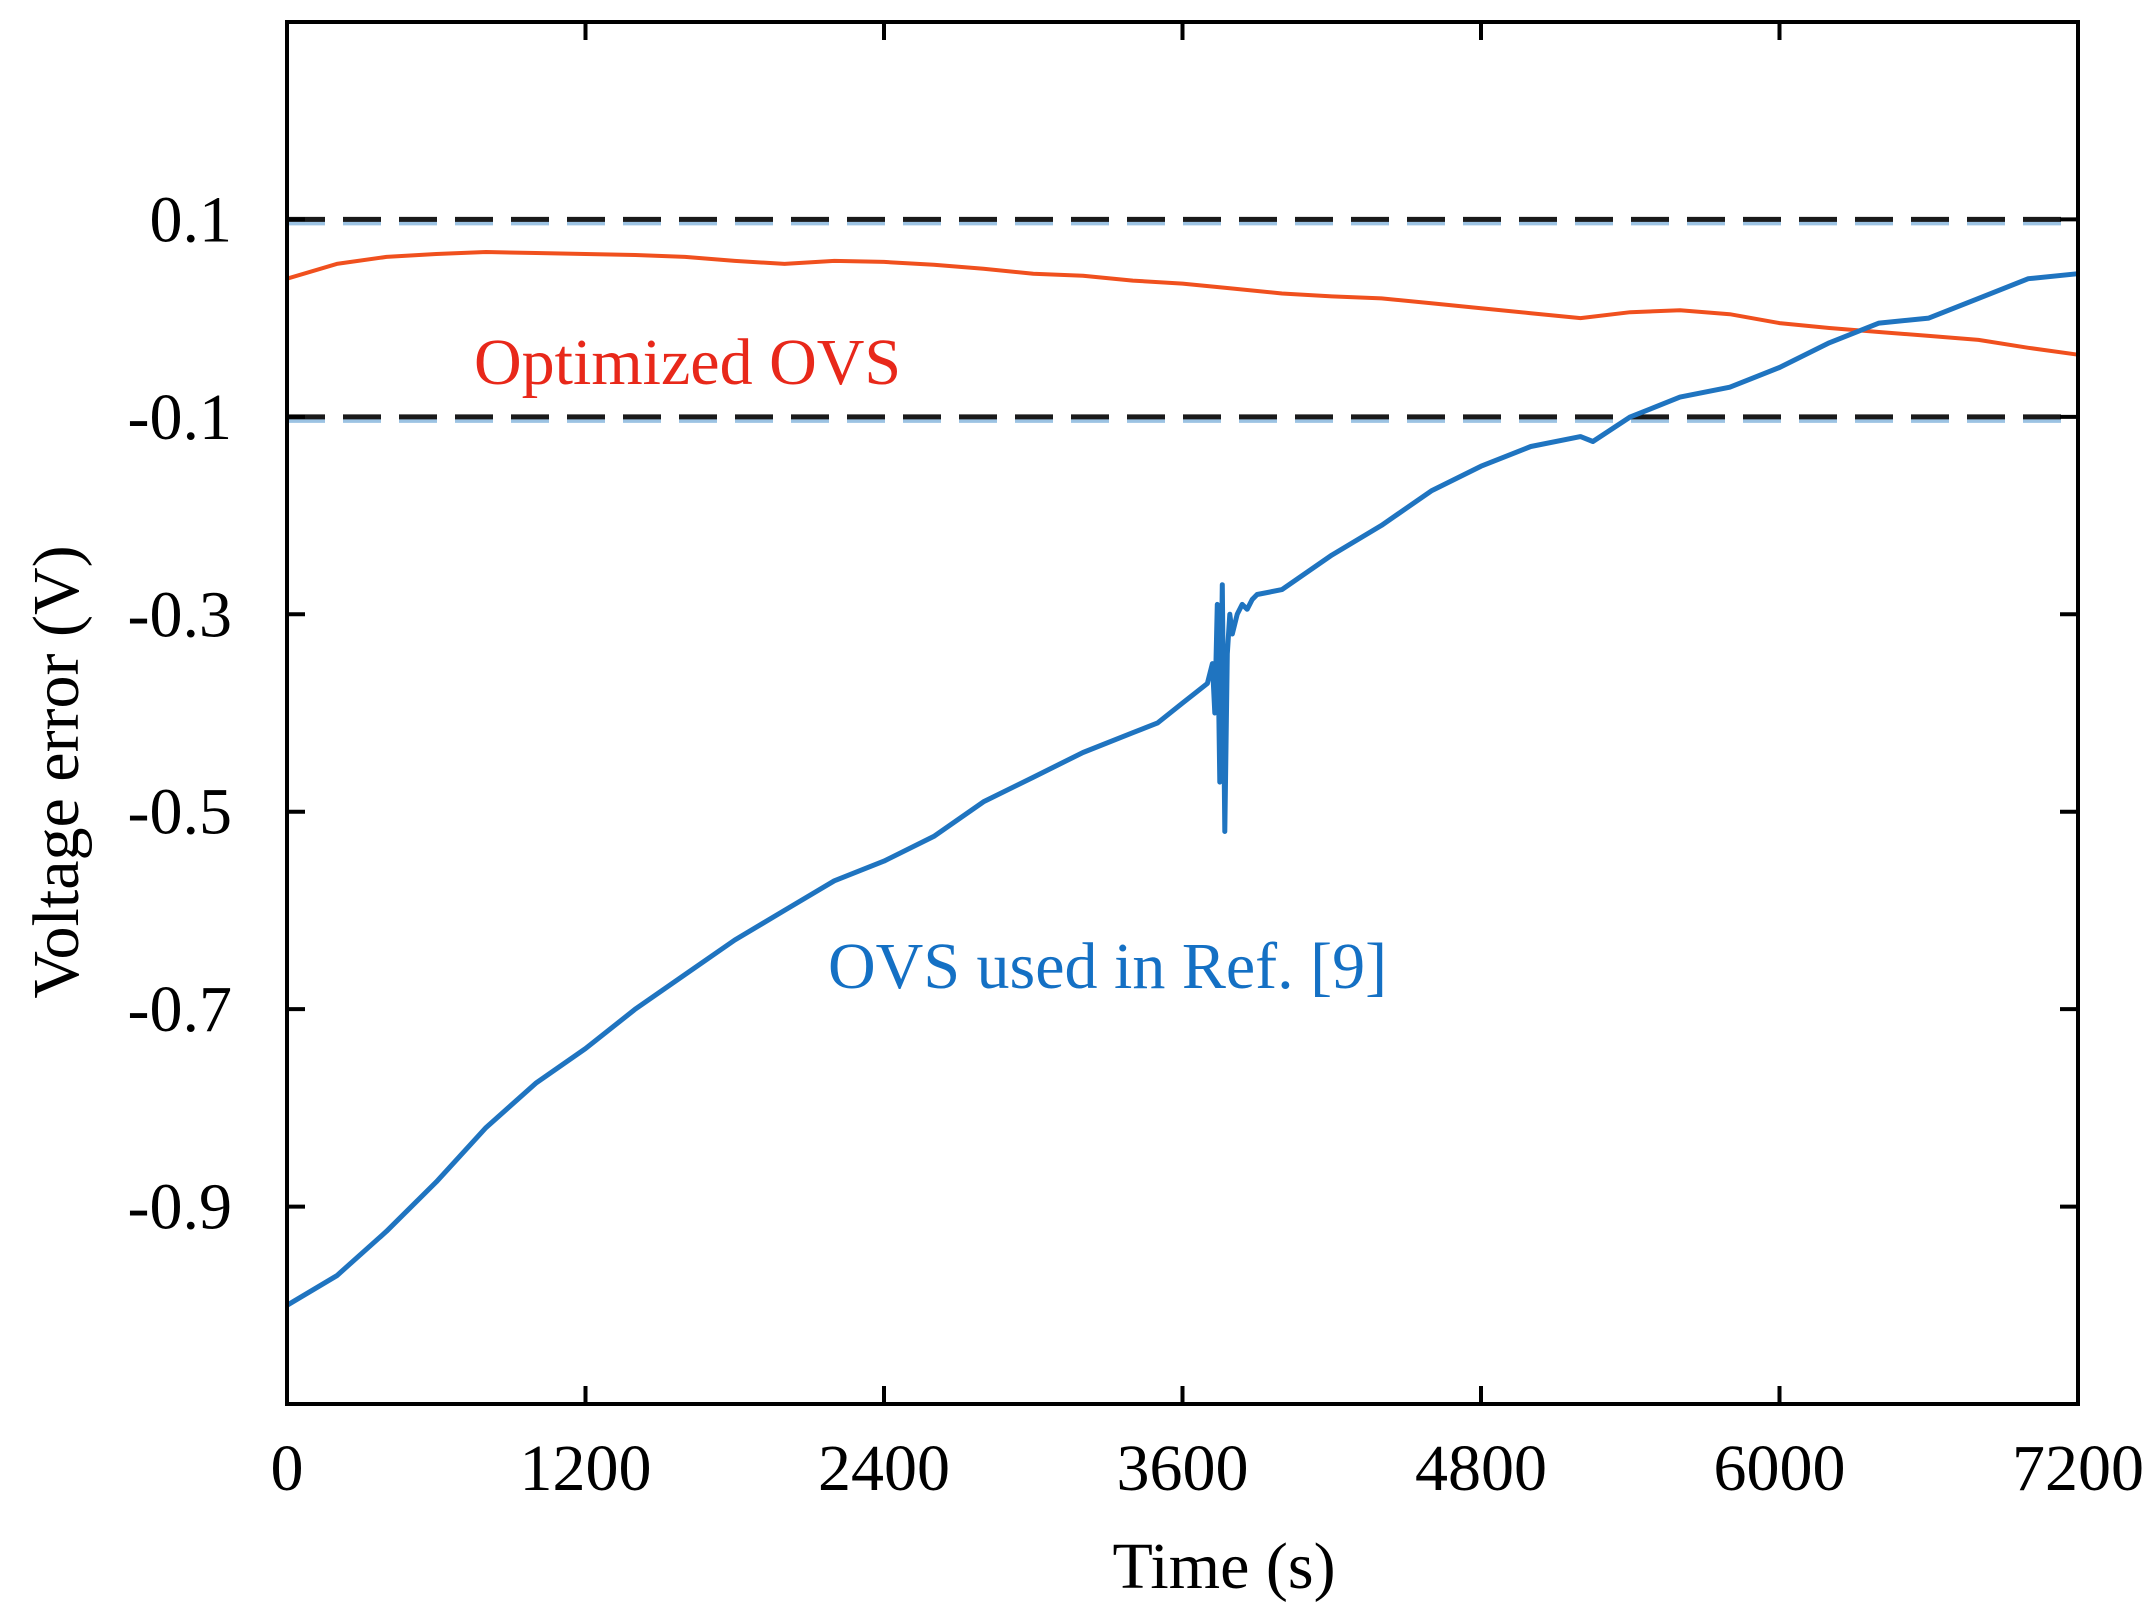 Image resolution: width=2146 pixels, height=1619 pixels. What do you see at coordinates (884, 1468) in the screenshot?
I see `x-tick-label: 2400` at bounding box center [884, 1468].